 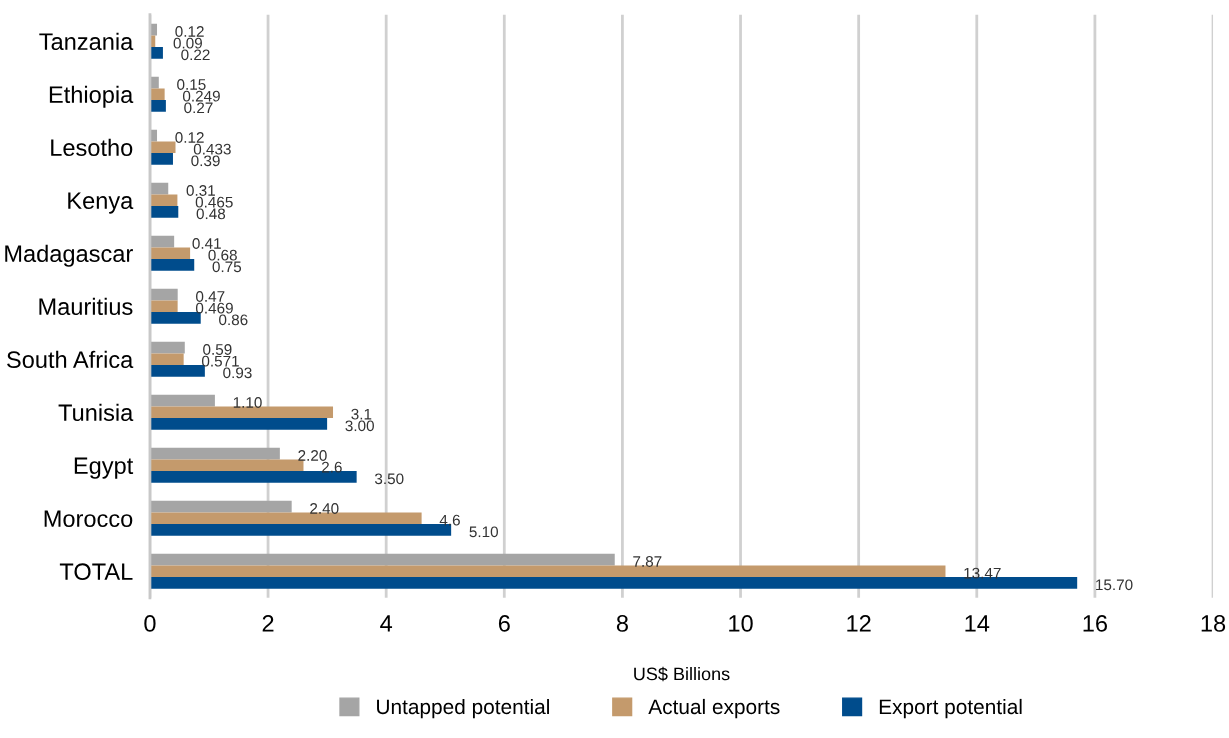 I want to click on data-label: 0.47, so click(x=210, y=296).